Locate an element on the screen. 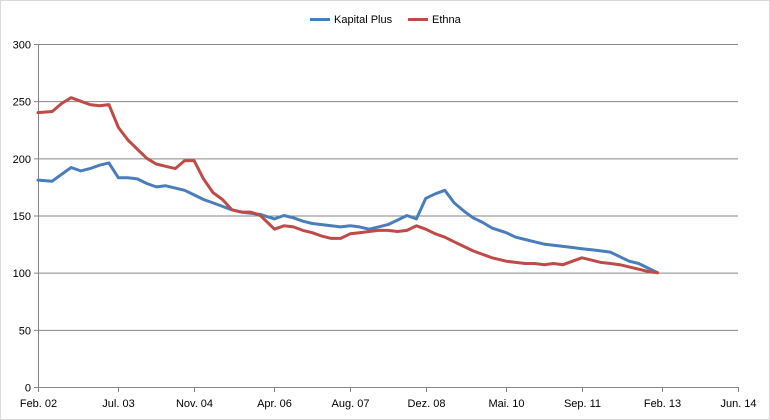  y-axis: 0 50 100 150 200 250 300 is located at coordinates (26, 217).